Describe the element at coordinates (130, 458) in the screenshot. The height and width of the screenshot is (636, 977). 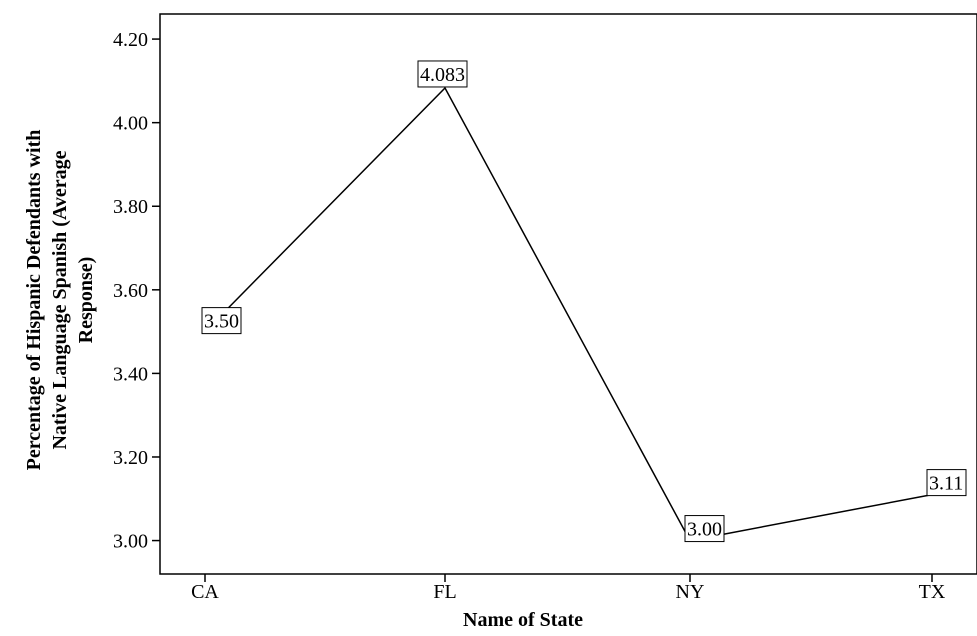
I see `y-tick-label: 3.20` at that location.